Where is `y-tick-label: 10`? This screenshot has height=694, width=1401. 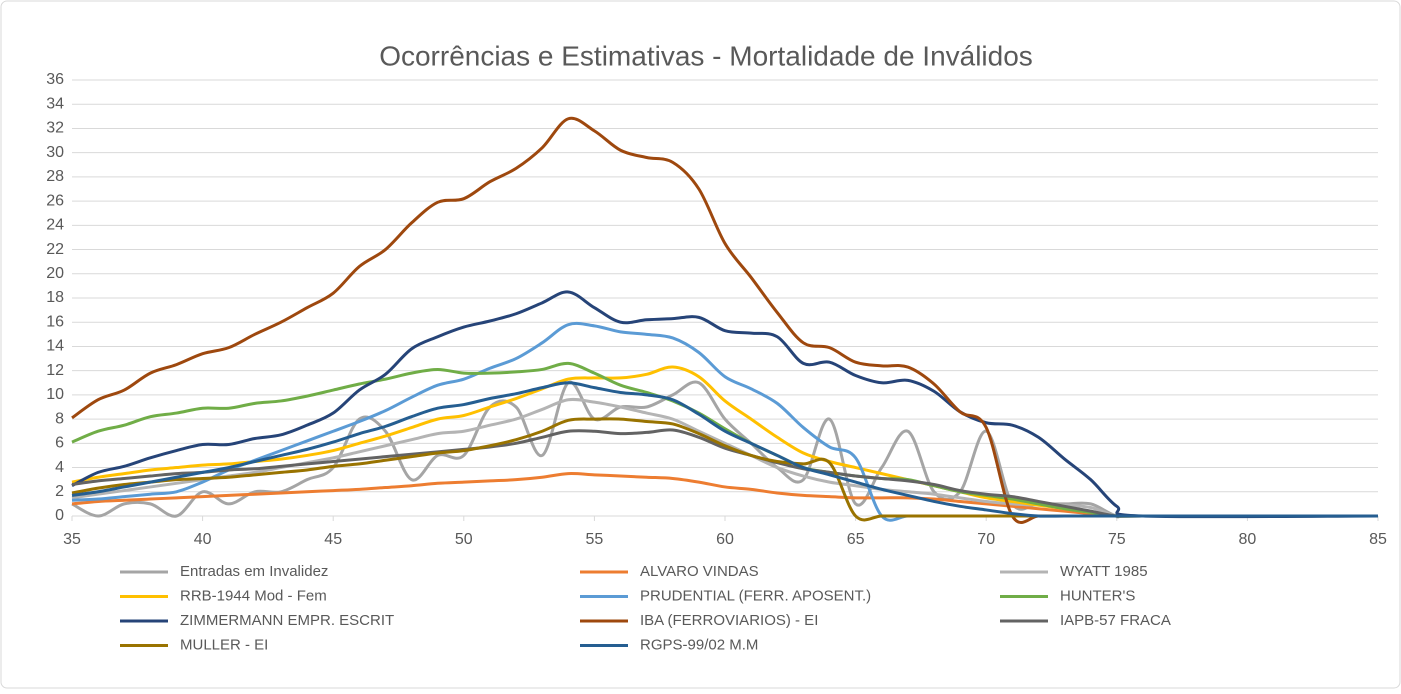
y-tick-label: 10 is located at coordinates (55, 394).